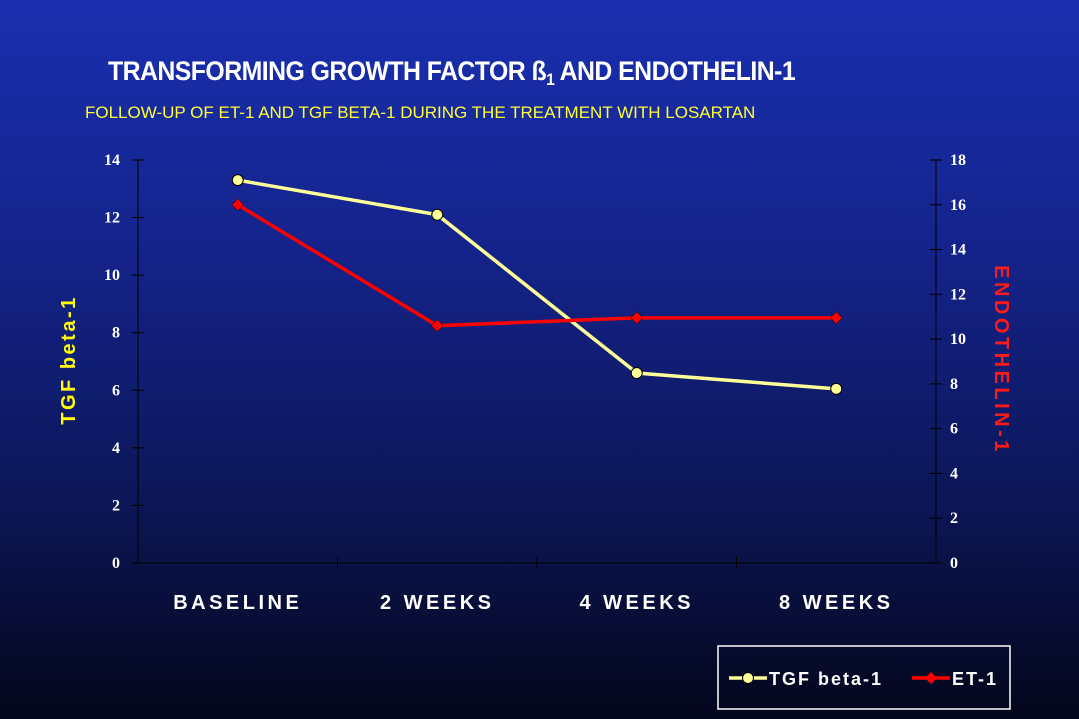  I want to click on left-axis-tick-label: 0, so click(116, 563).